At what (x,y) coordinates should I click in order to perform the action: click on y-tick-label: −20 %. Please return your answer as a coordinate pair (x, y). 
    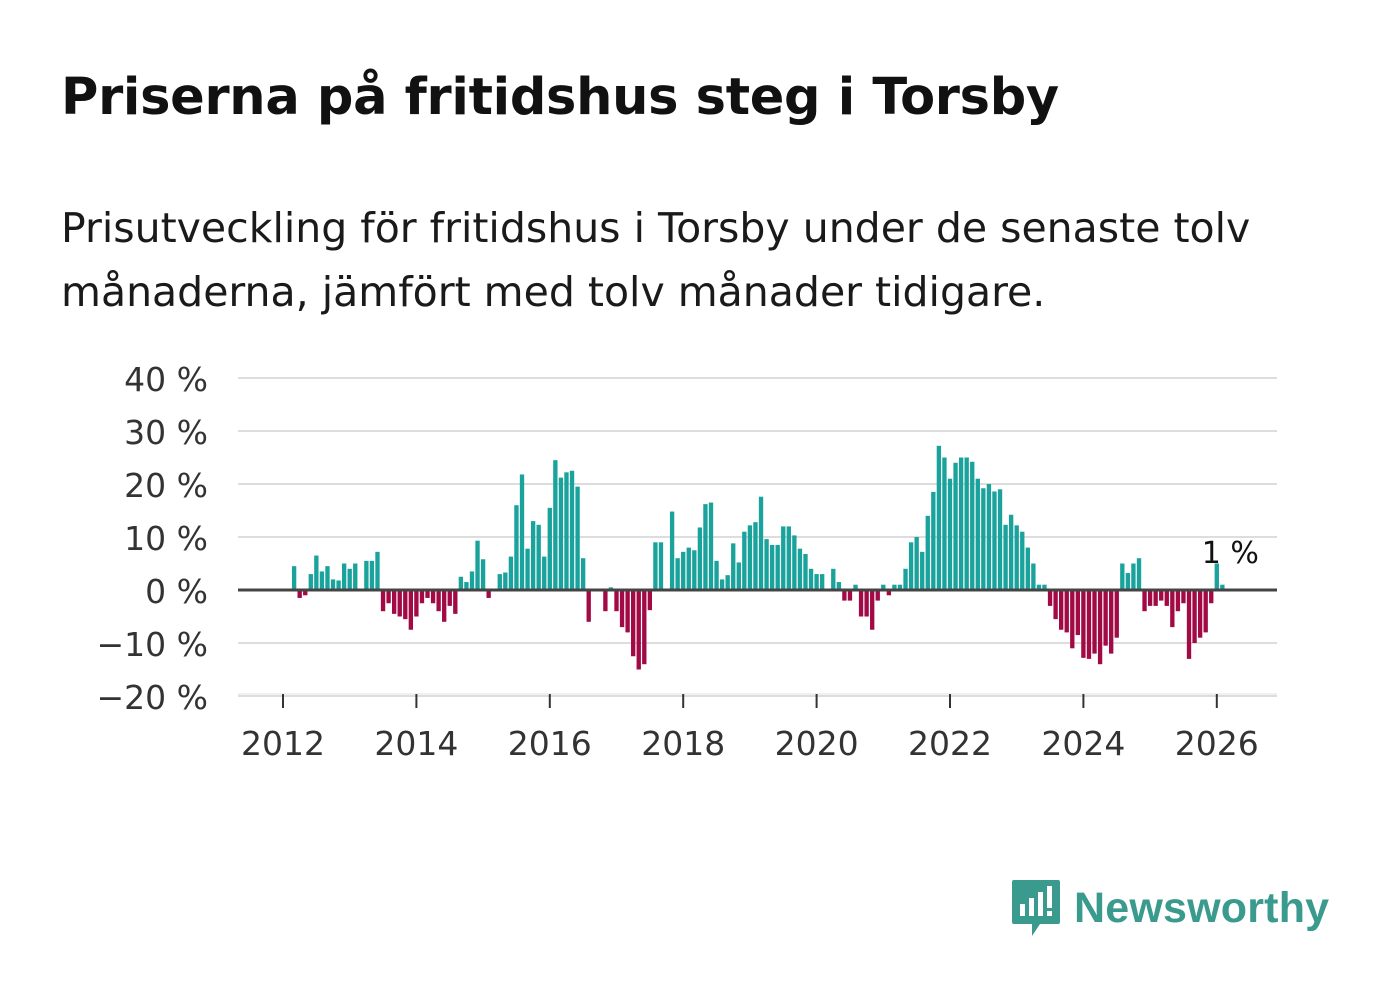
    Looking at the image, I should click on (153, 697).